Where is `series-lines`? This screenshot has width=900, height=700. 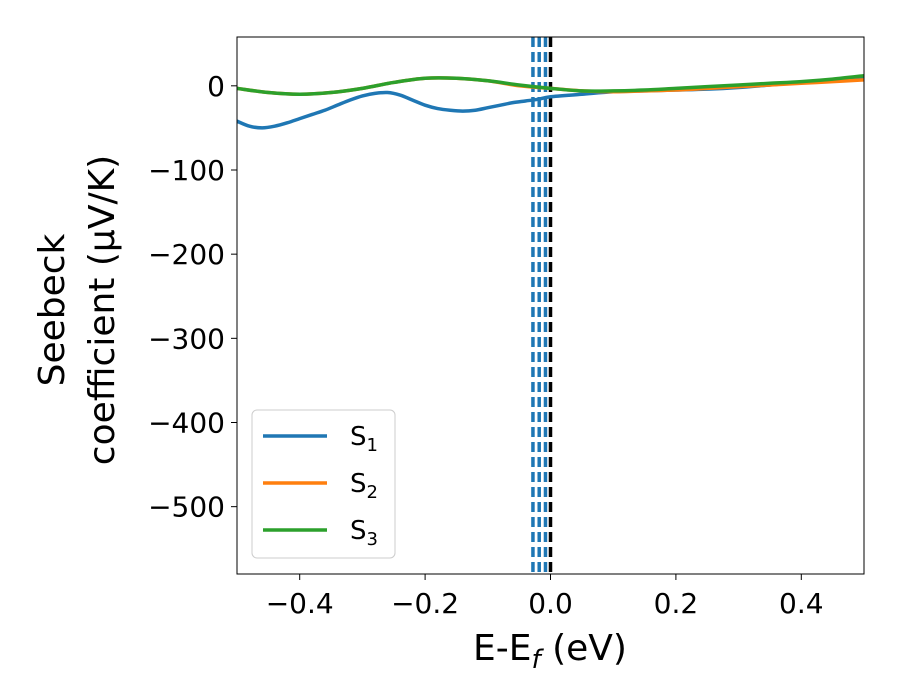 series-lines is located at coordinates (550, 101).